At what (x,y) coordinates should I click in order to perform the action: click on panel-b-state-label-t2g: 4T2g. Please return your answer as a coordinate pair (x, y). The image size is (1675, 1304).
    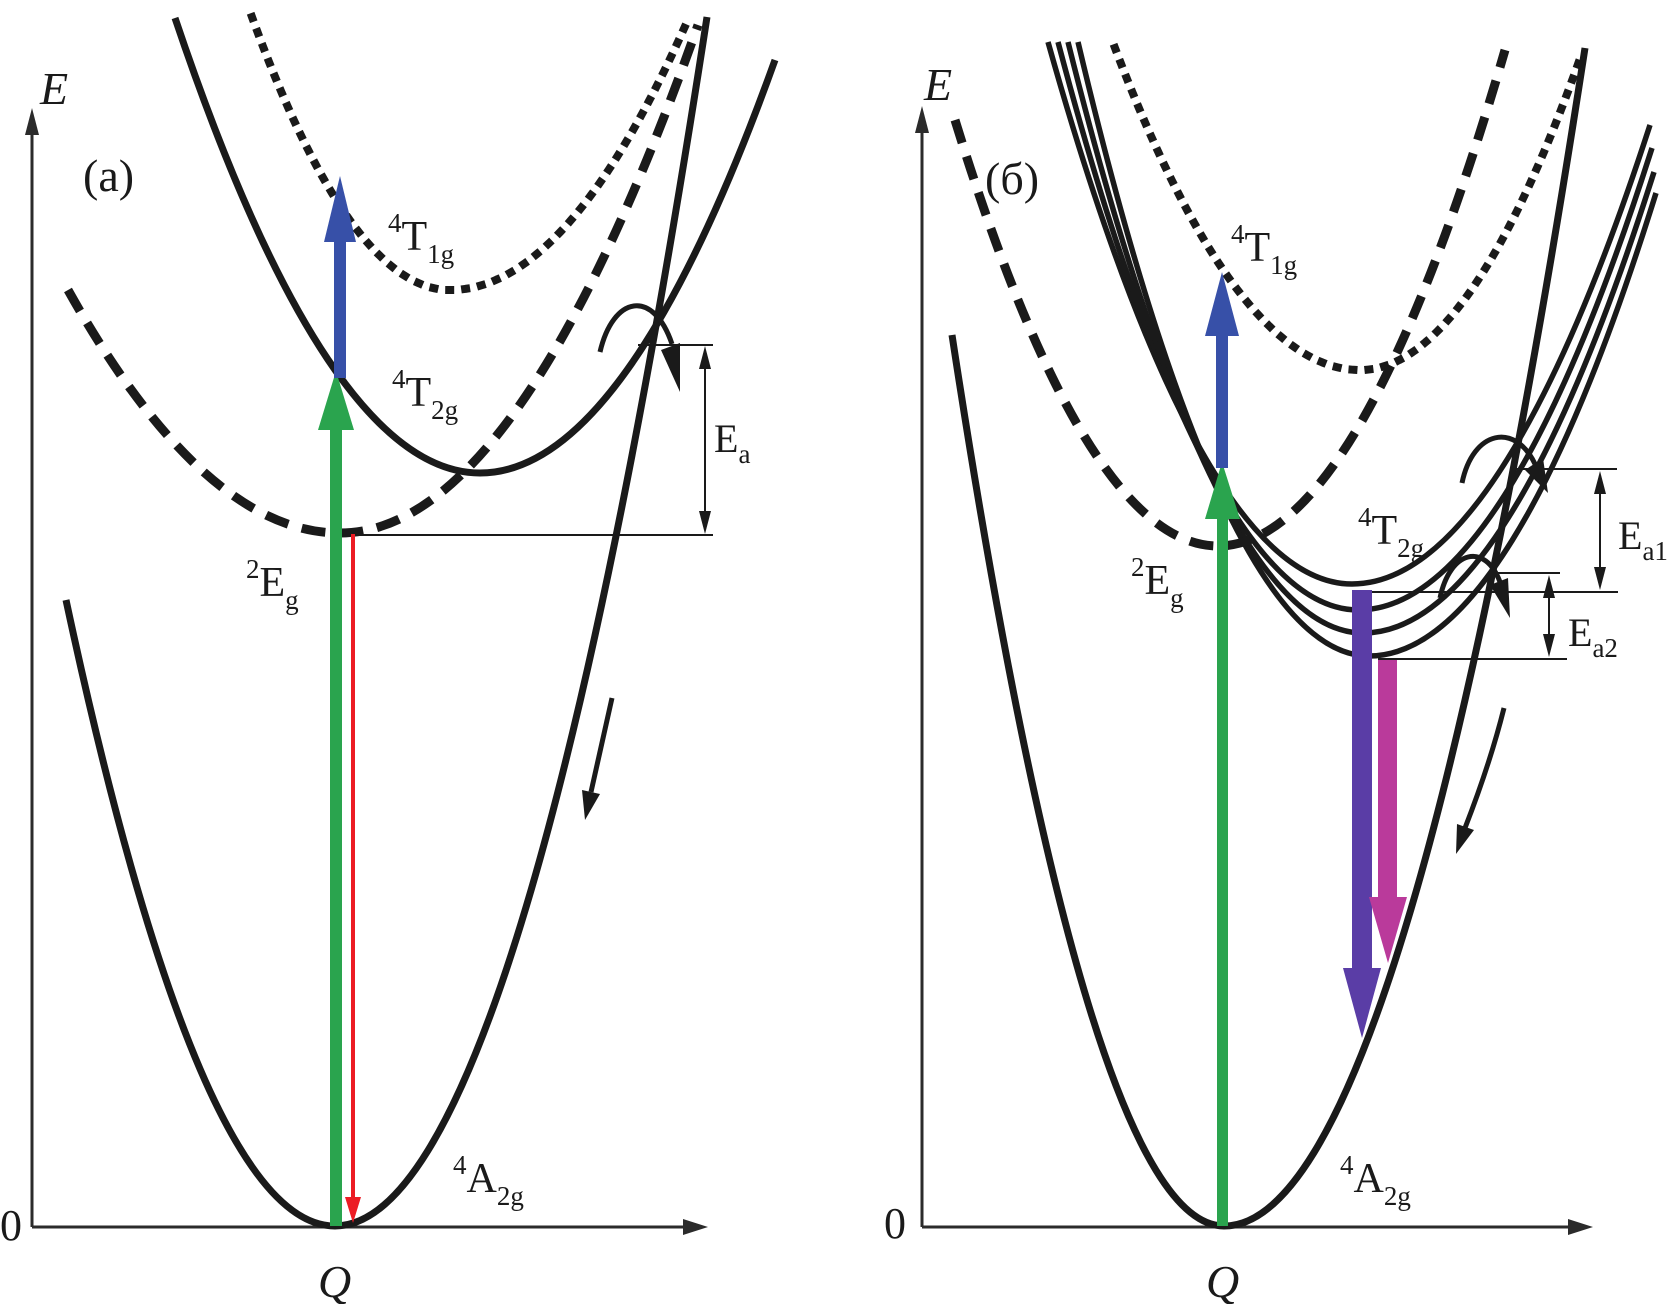
    Looking at the image, I should click on (1391, 532).